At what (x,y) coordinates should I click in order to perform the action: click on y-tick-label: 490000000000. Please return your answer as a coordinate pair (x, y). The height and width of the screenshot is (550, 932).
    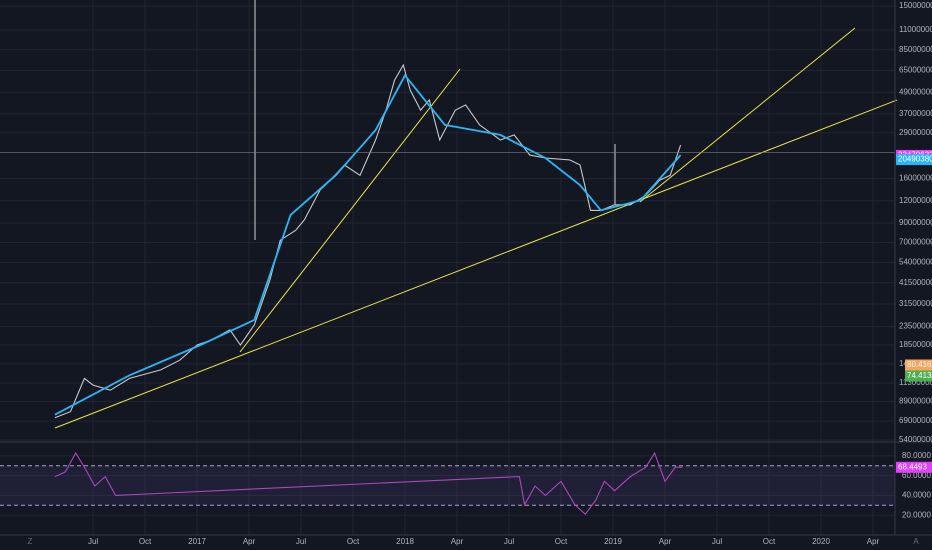
    Looking at the image, I should click on (915, 91).